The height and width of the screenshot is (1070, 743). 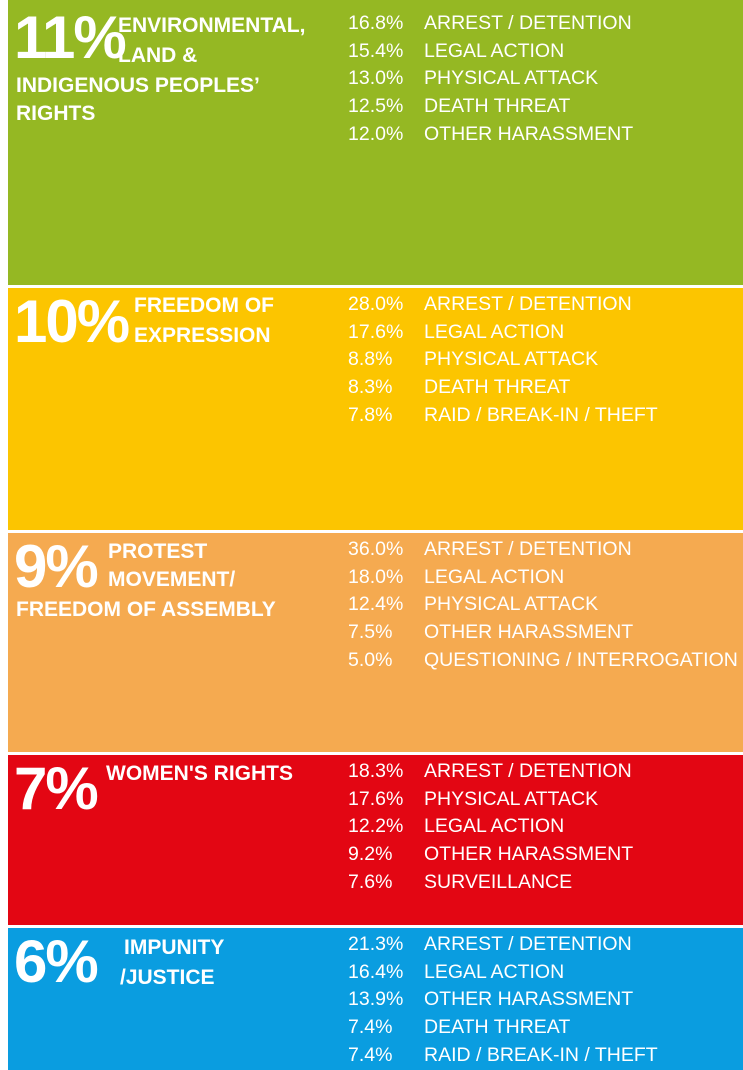 I want to click on item-row: 7.8% RAID / BREAK-IN / THEFT, so click(x=503, y=416).